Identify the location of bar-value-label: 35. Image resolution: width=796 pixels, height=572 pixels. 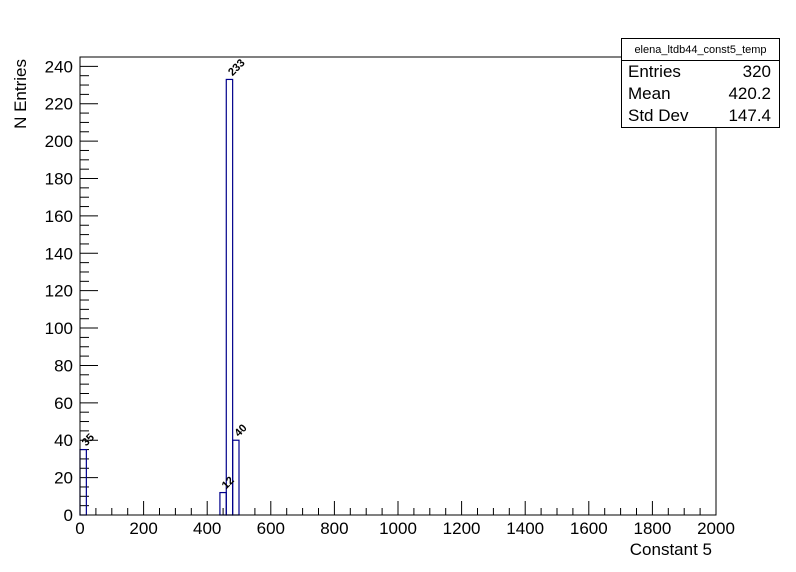
(88, 440).